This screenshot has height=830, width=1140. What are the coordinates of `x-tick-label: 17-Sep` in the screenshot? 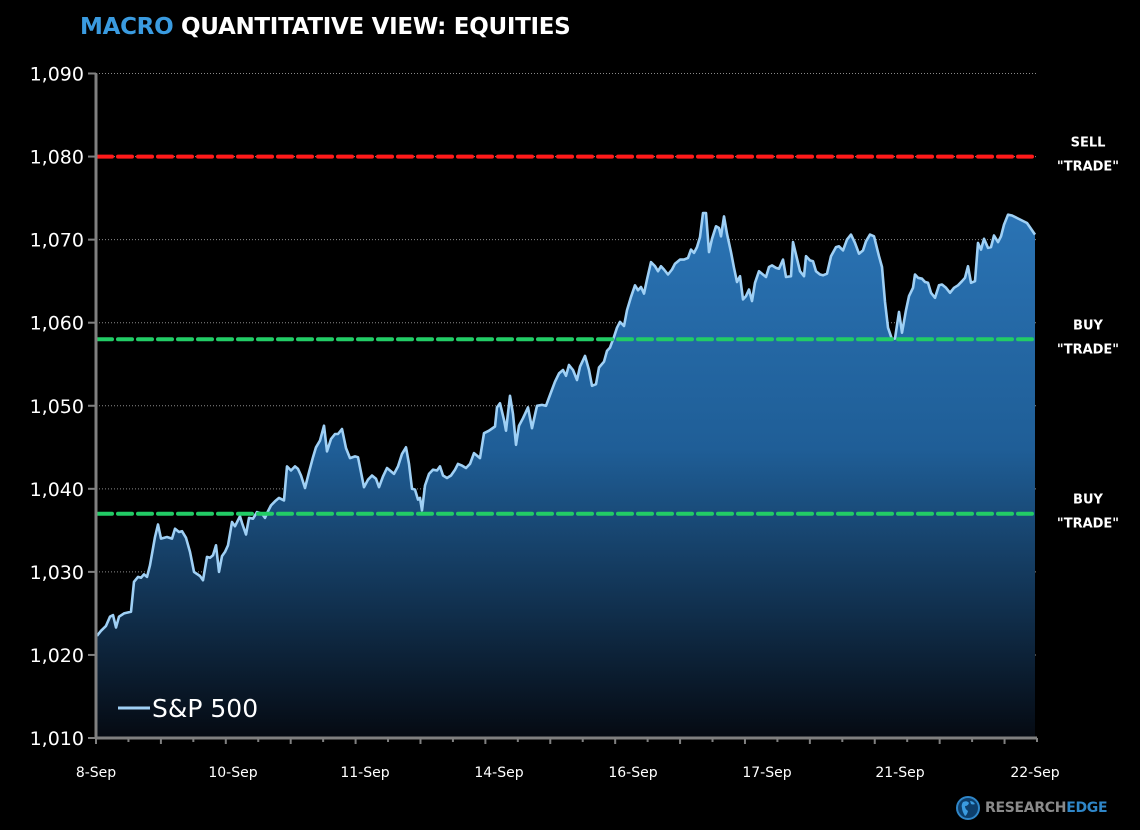 It's located at (766, 773).